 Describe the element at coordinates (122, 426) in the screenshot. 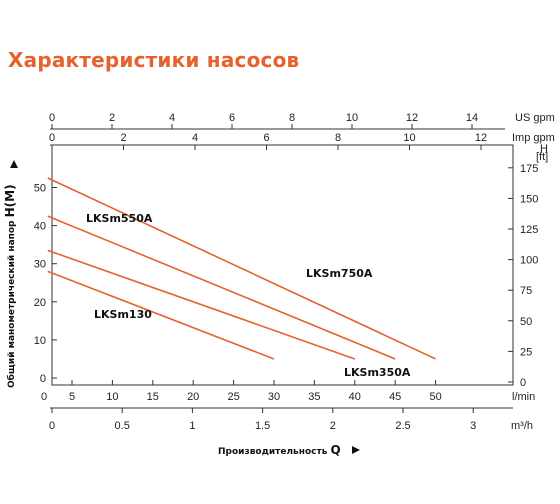

I see `m3h-tick-label: 0.5` at that location.